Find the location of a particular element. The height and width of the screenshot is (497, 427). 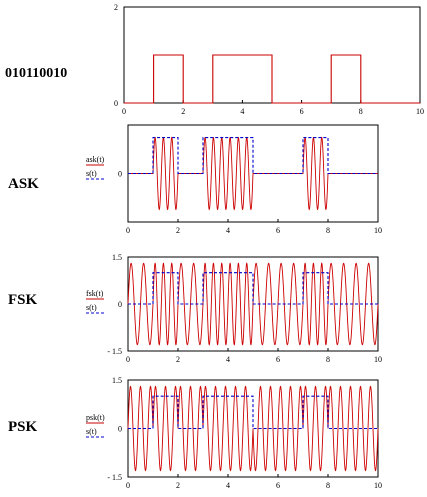

psk-signal-line is located at coordinates (253, 428).